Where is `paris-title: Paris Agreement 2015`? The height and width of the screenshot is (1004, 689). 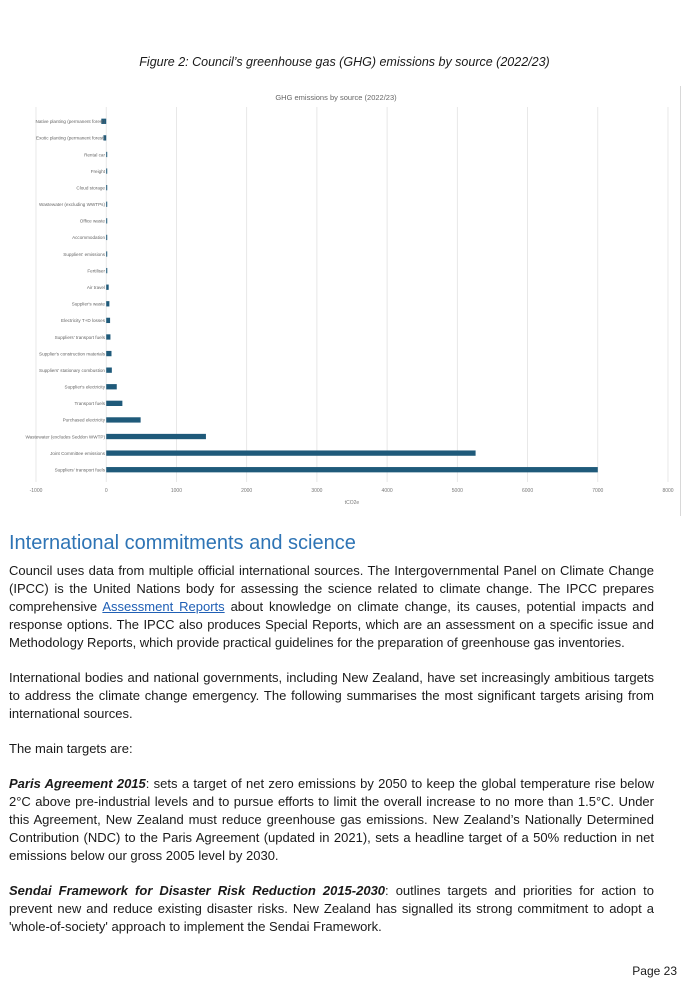
paris-title: Paris Agreement 2015 is located at coordinates (77, 783).